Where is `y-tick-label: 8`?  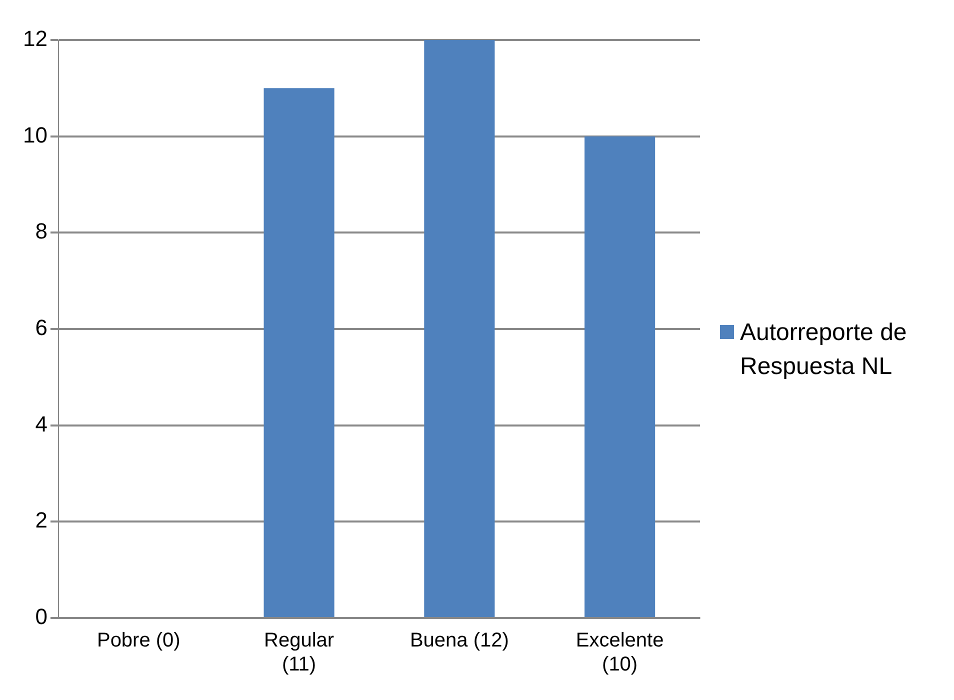 y-tick-label: 8 is located at coordinates (41, 231).